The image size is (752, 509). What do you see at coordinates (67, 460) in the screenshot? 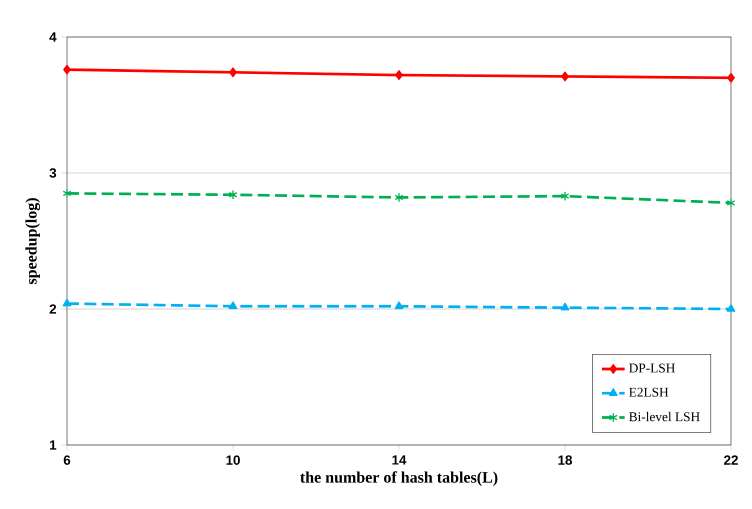
I see `x-tick-label: 6` at bounding box center [67, 460].